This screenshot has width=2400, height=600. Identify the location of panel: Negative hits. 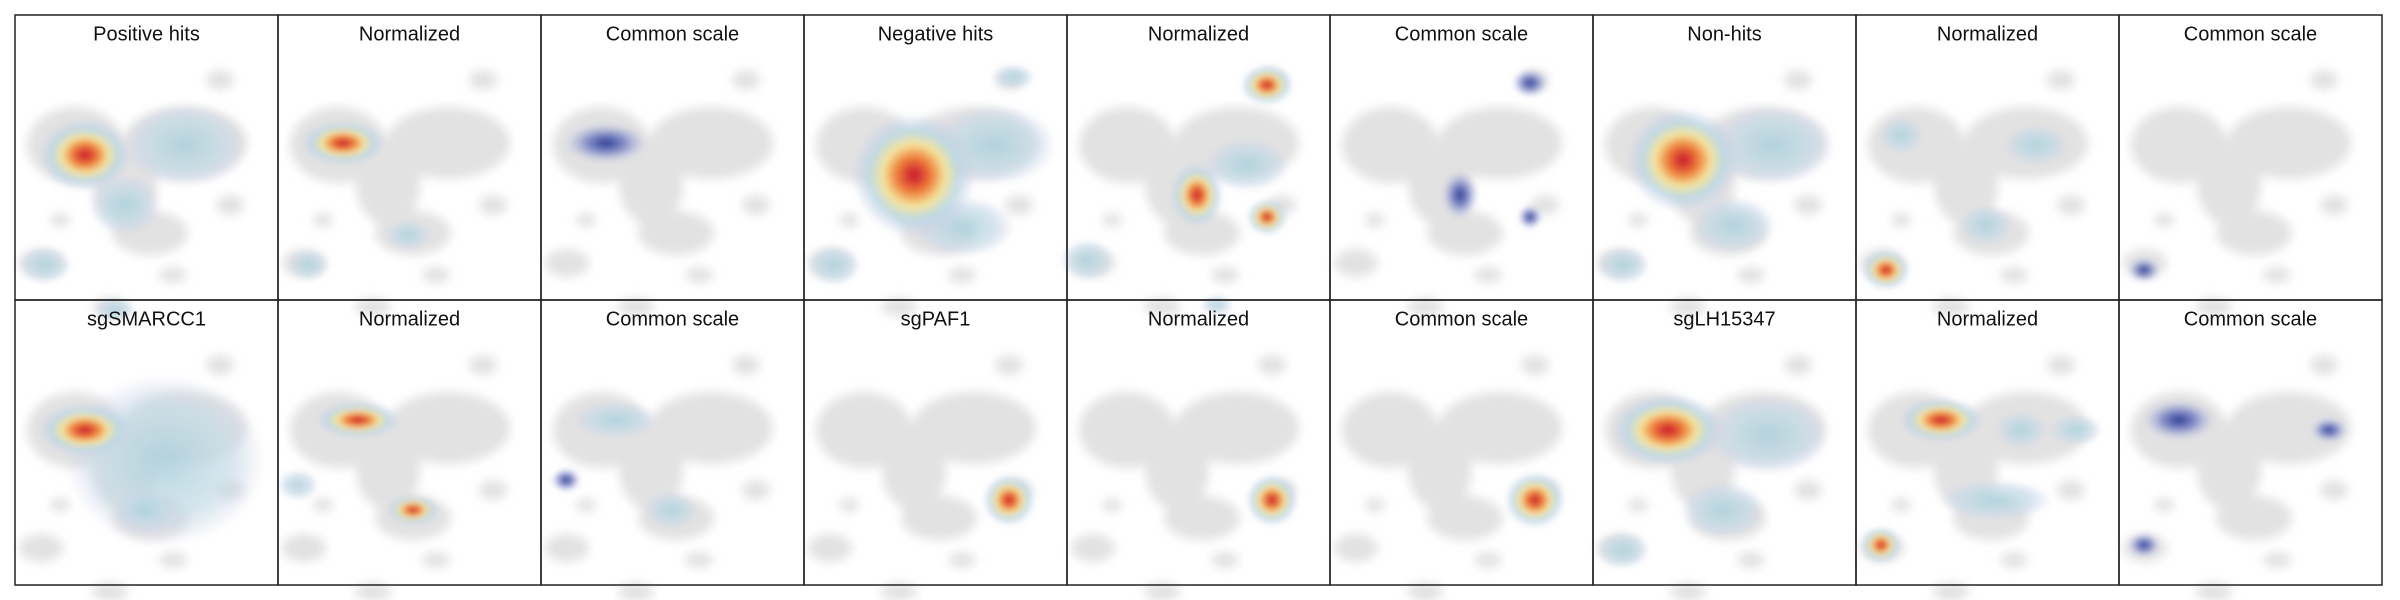
(935, 165).